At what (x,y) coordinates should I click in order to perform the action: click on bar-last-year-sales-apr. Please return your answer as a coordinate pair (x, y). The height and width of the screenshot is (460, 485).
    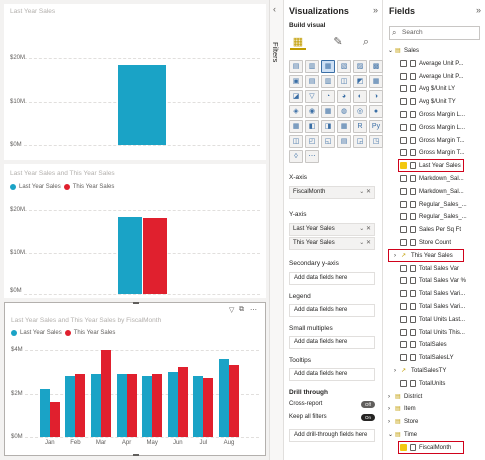
    Looking at the image, I should click on (121, 405).